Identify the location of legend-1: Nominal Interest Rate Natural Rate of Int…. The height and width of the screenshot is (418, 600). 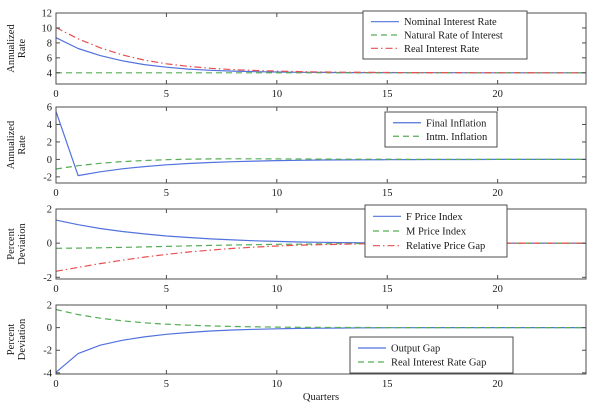
(445, 35).